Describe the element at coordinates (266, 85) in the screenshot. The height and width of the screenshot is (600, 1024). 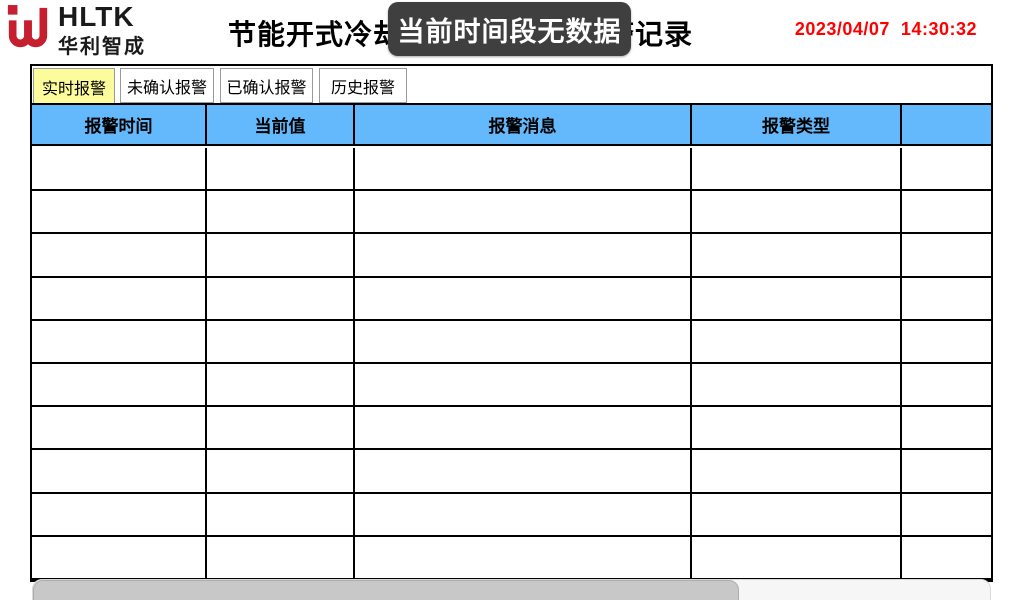
I see `tab-3: 已确认报警` at that location.